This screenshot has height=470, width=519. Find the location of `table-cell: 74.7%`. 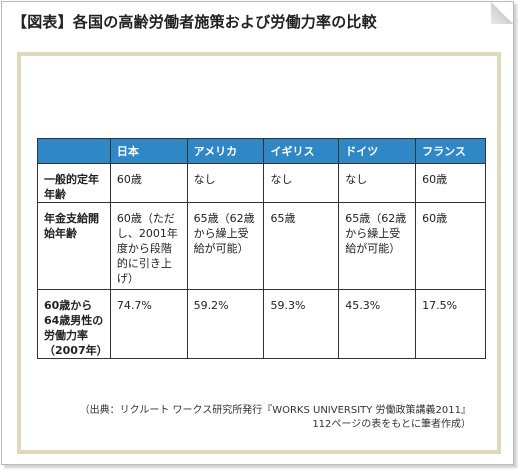

table-cell: 74.7% is located at coordinates (148, 324).